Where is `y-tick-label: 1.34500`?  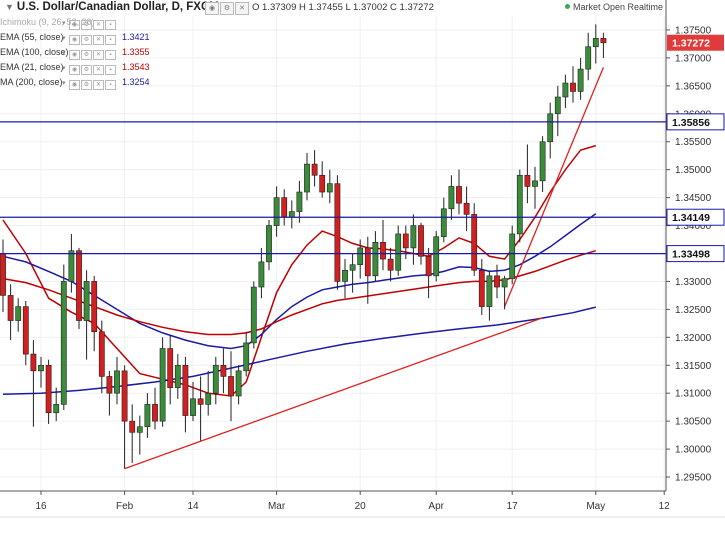
y-tick-label: 1.34500 is located at coordinates (693, 198).